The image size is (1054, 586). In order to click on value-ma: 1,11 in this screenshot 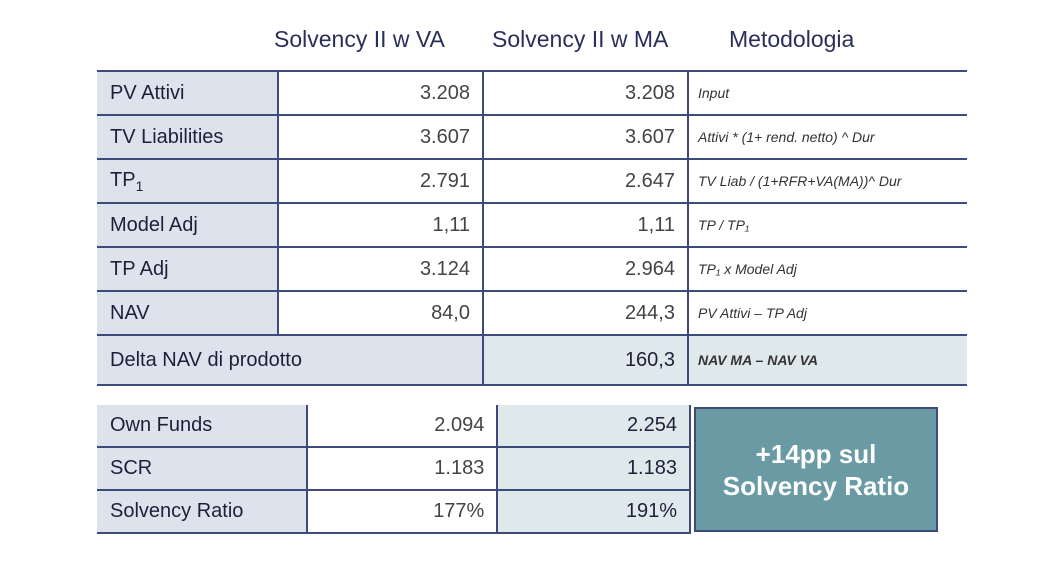, I will do `click(586, 225)`.